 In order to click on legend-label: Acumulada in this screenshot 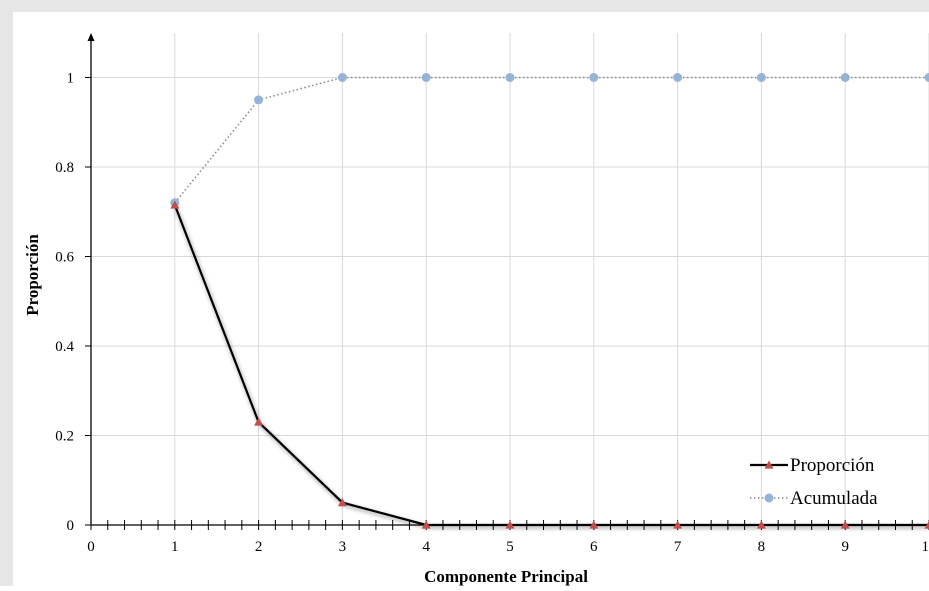, I will do `click(834, 498)`.